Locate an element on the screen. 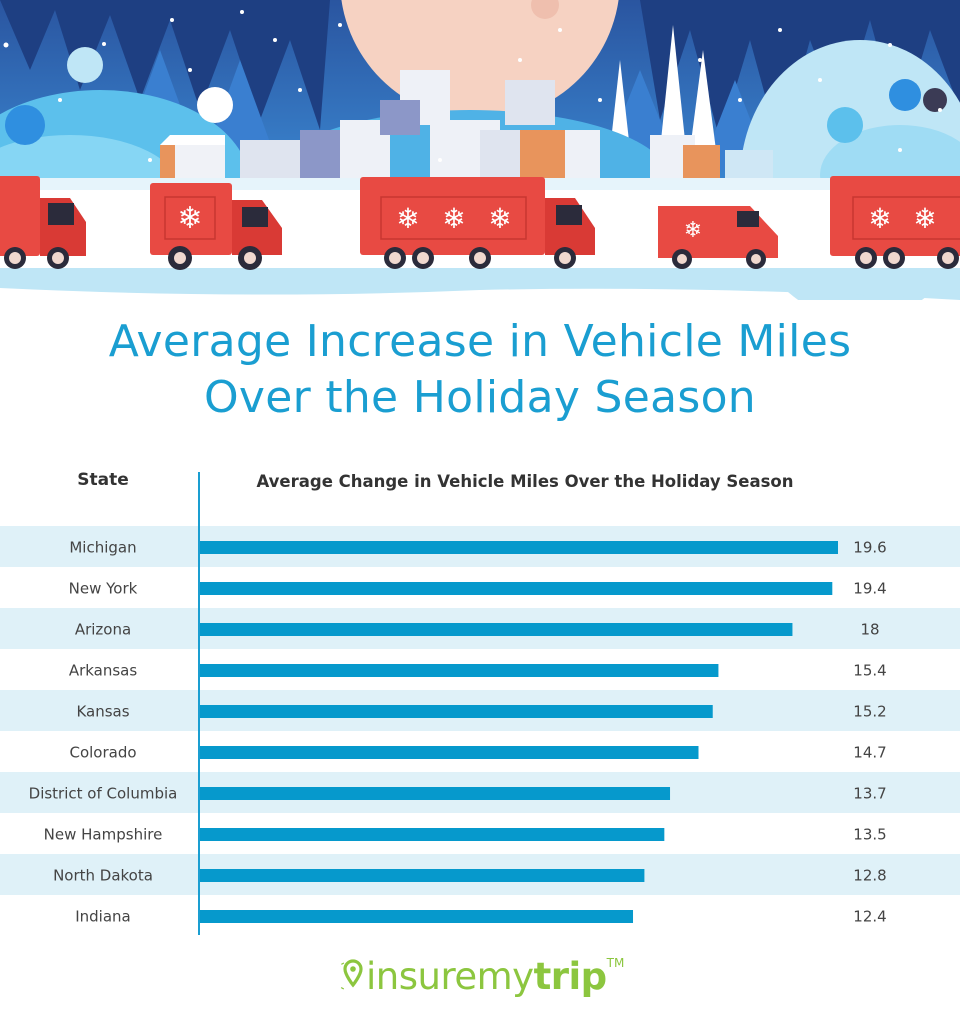 This screenshot has height=1029, width=960. value-label: 15.2 is located at coordinates (869, 712).